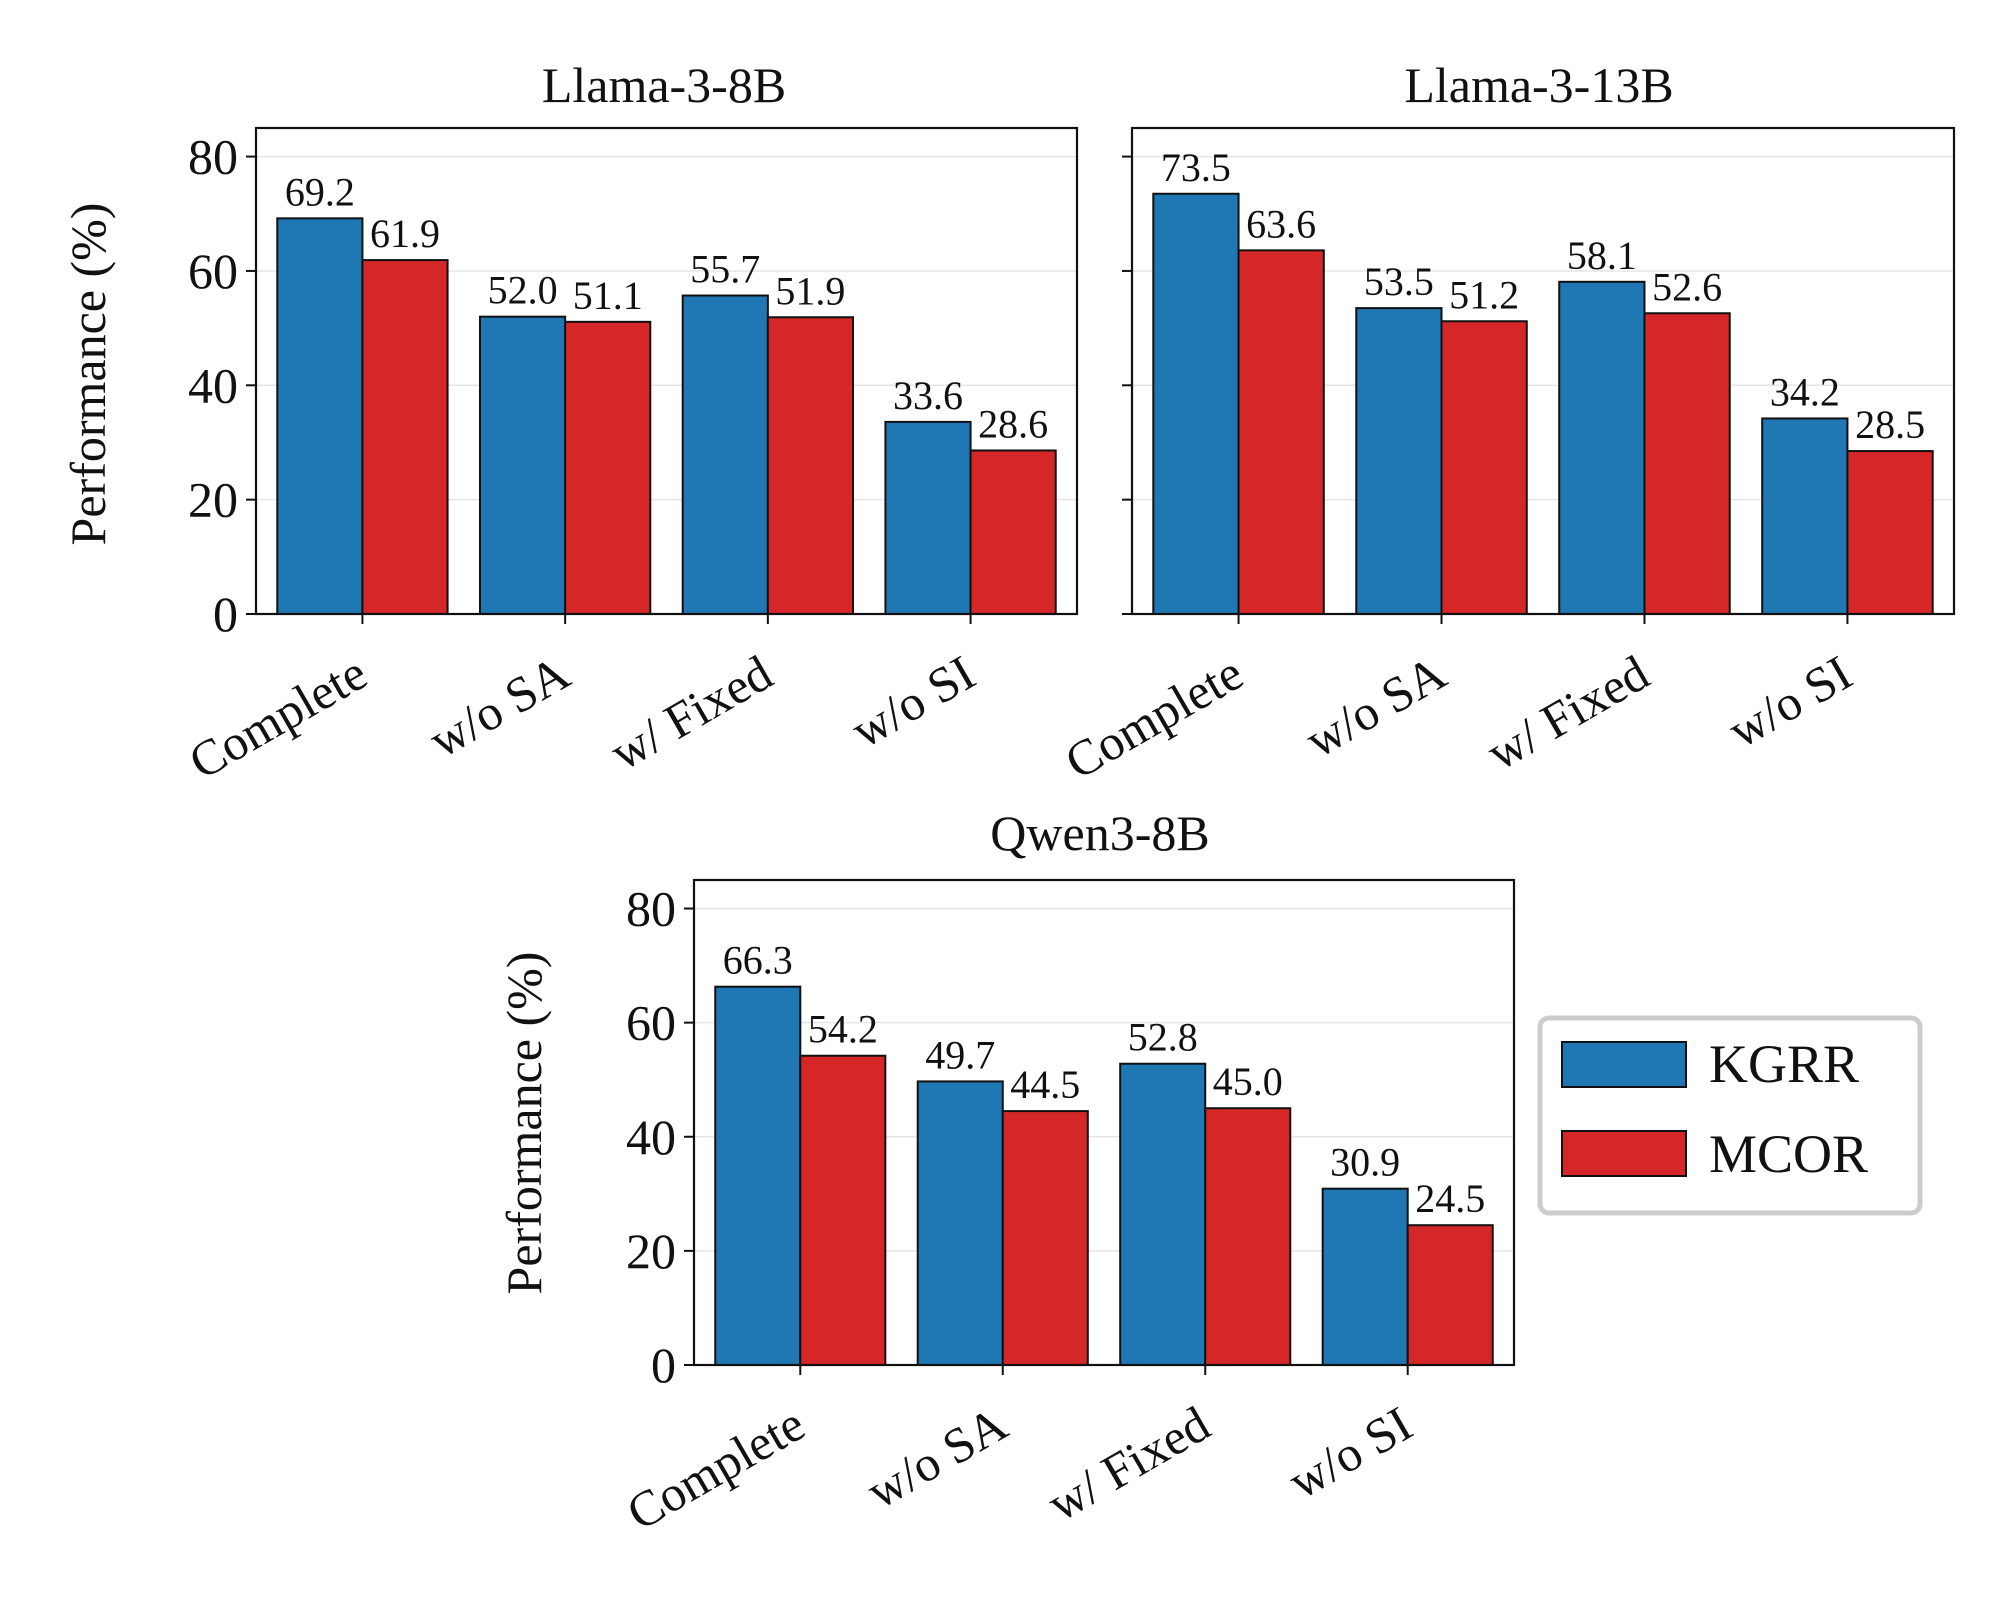  What do you see at coordinates (1099, 833) in the screenshot?
I see `chart-title: Qwen3-8B` at bounding box center [1099, 833].